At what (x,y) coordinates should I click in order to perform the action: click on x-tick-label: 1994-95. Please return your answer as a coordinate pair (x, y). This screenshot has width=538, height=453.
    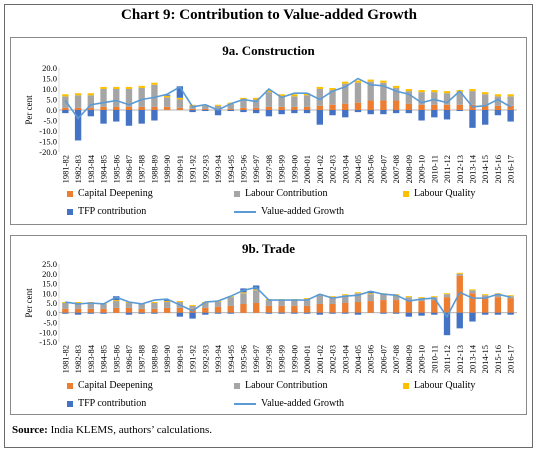
    Looking at the image, I should click on (231, 359).